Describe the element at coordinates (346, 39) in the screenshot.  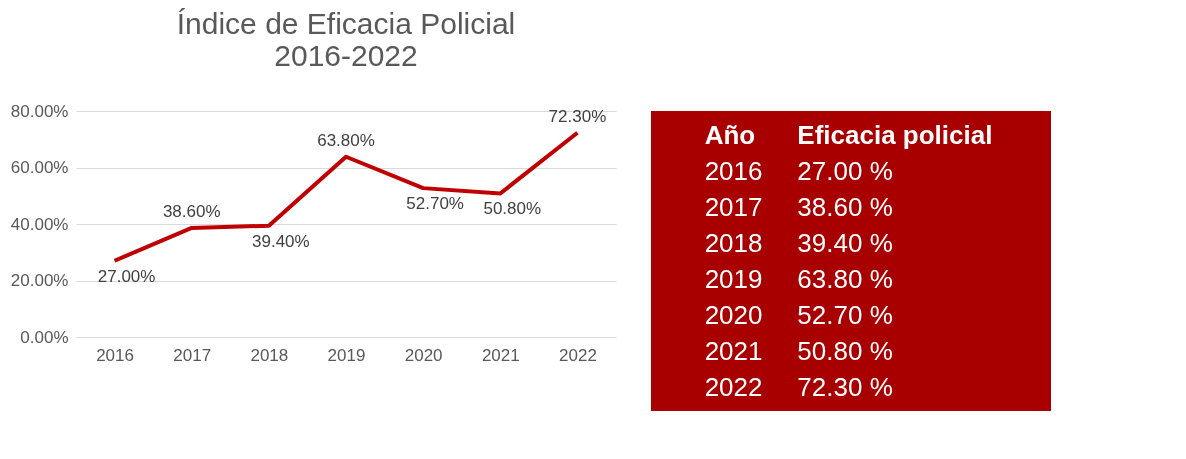
I see `chart-title: Índice de Eficacia Policial 2016-2022` at that location.